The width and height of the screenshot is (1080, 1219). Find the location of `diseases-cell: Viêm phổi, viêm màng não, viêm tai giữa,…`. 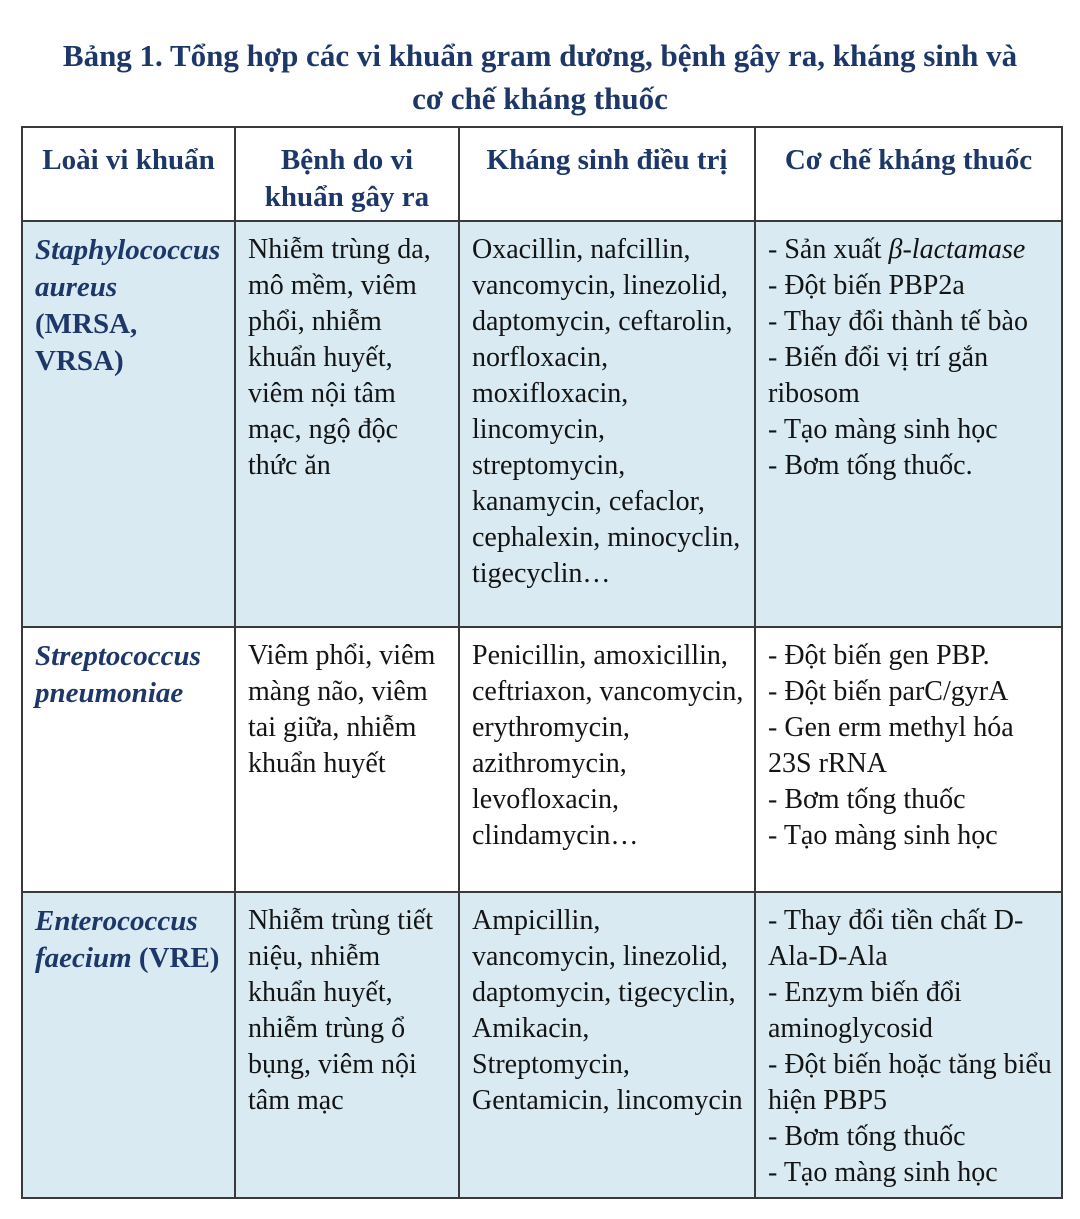

diseases-cell: Viêm phổi, viêm màng não, viêm tai giữa,… is located at coordinates (347, 759).